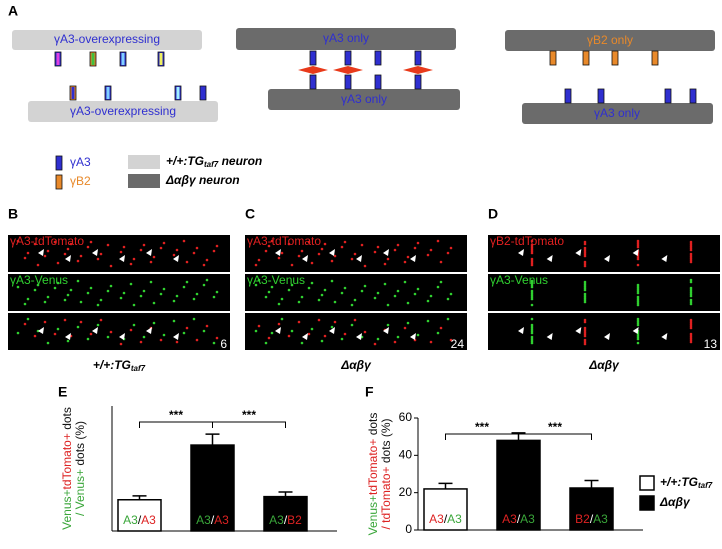  I want to click on y-label-part: dots (%), so click(386, 442).